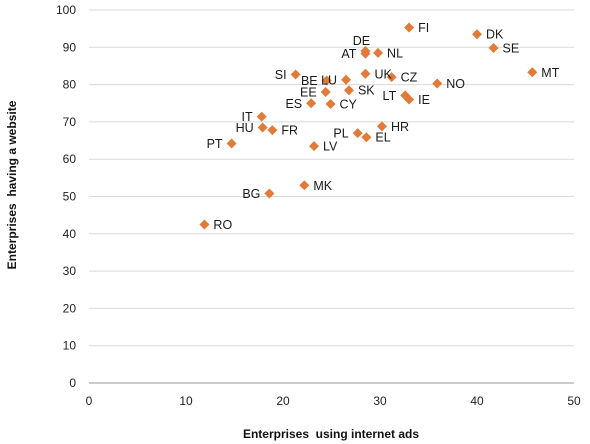  Describe the element at coordinates (309, 81) in the screenshot. I see `point-label-be: BE` at that location.